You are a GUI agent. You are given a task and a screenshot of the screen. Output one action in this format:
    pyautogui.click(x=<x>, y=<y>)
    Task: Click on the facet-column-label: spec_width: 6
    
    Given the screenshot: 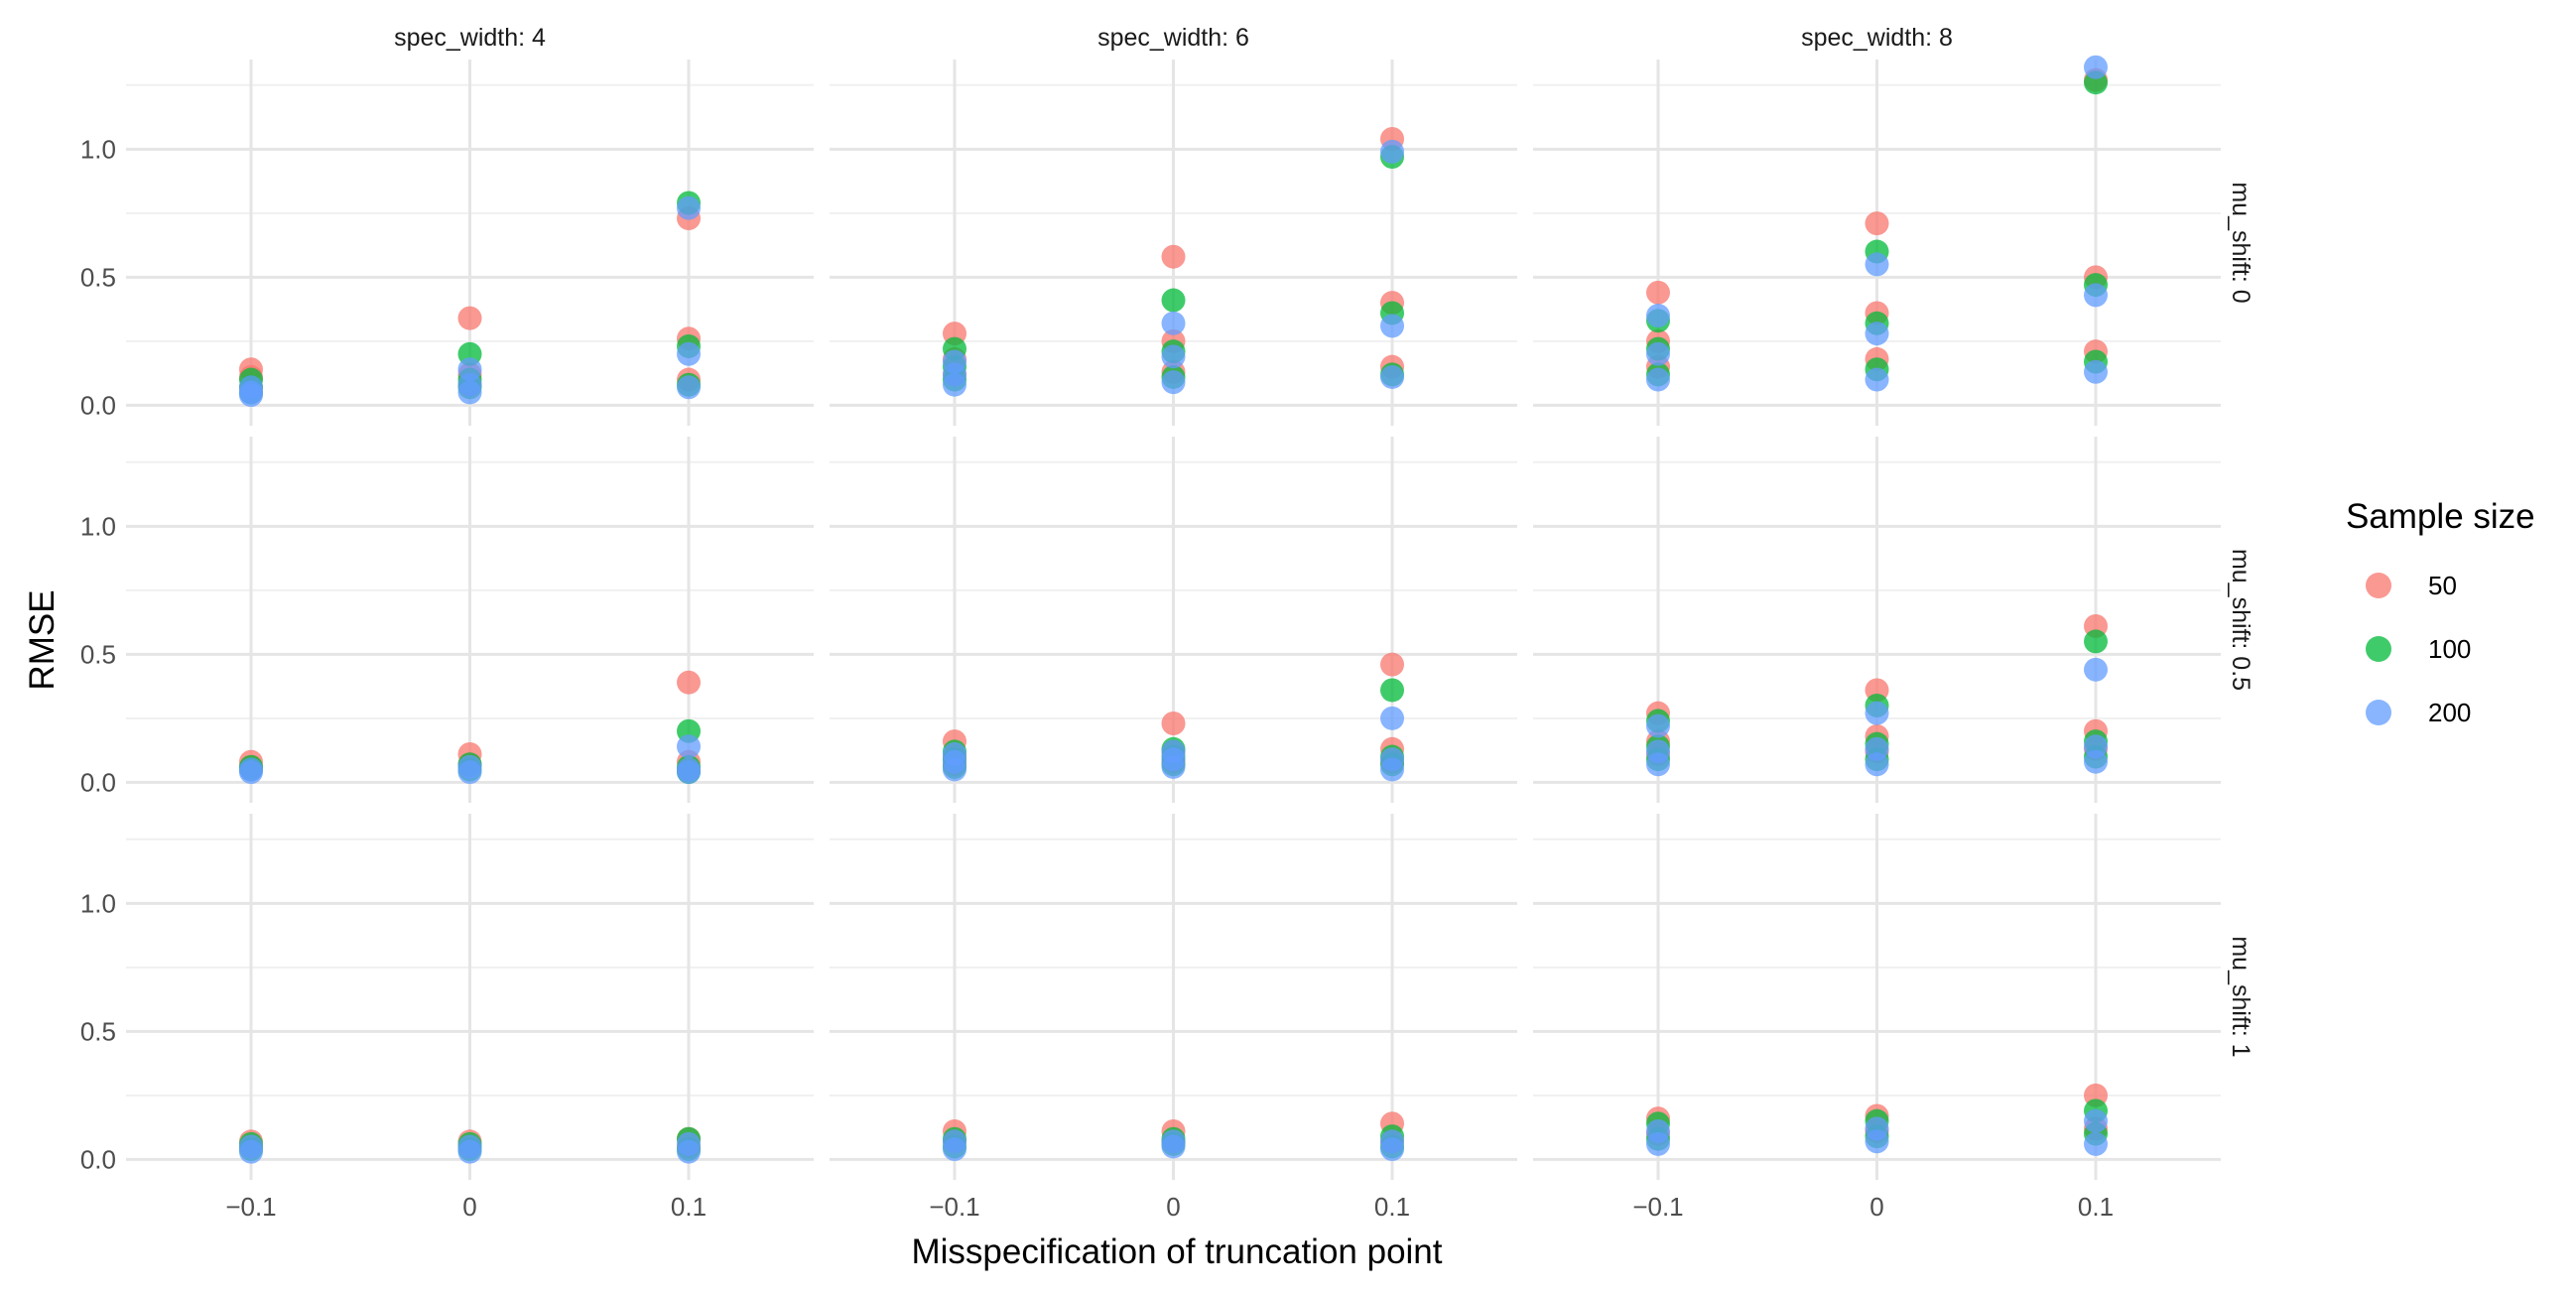 What is the action you would take?
    pyautogui.click(x=1173, y=38)
    